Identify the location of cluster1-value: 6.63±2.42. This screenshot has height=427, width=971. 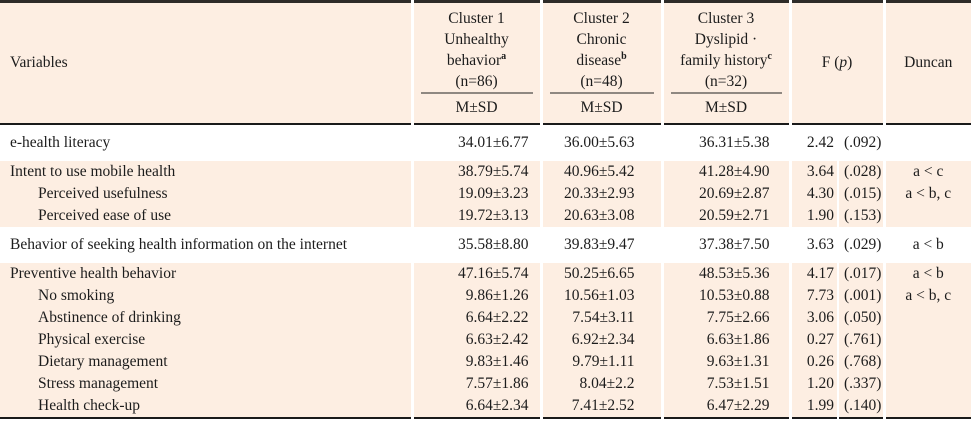
(477, 340).